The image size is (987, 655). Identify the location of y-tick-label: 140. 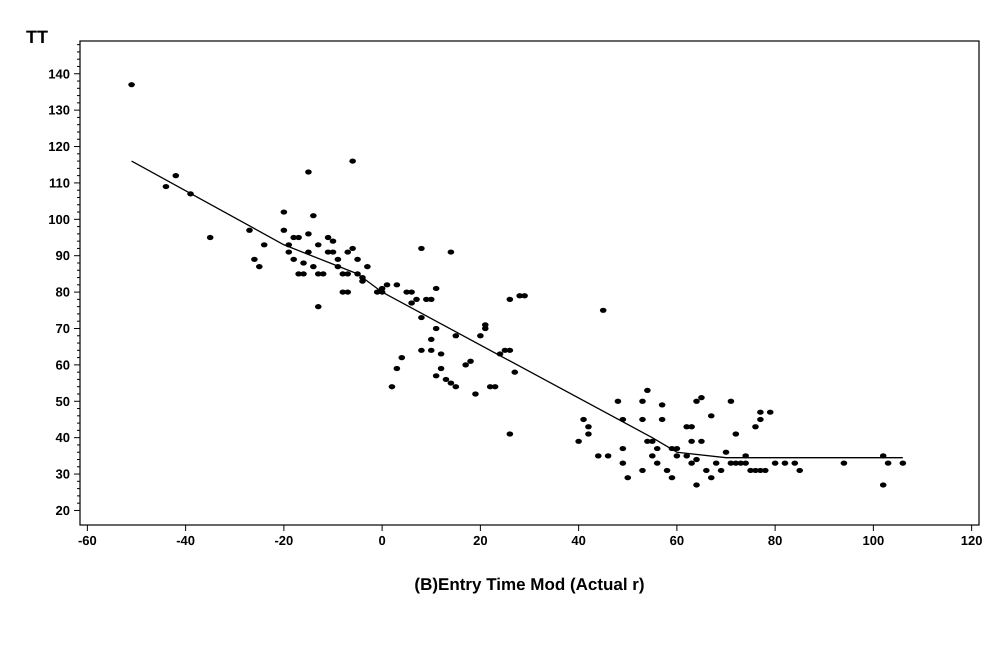
(59, 74).